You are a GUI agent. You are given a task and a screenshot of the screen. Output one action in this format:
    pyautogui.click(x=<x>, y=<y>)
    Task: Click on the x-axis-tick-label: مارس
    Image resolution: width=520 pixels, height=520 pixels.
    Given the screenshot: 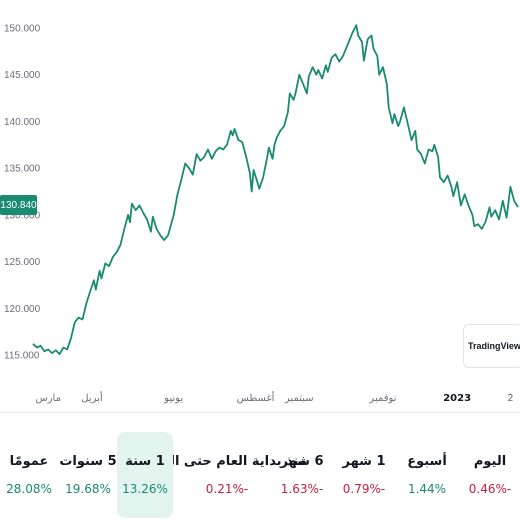 What is the action you would take?
    pyautogui.click(x=47, y=398)
    